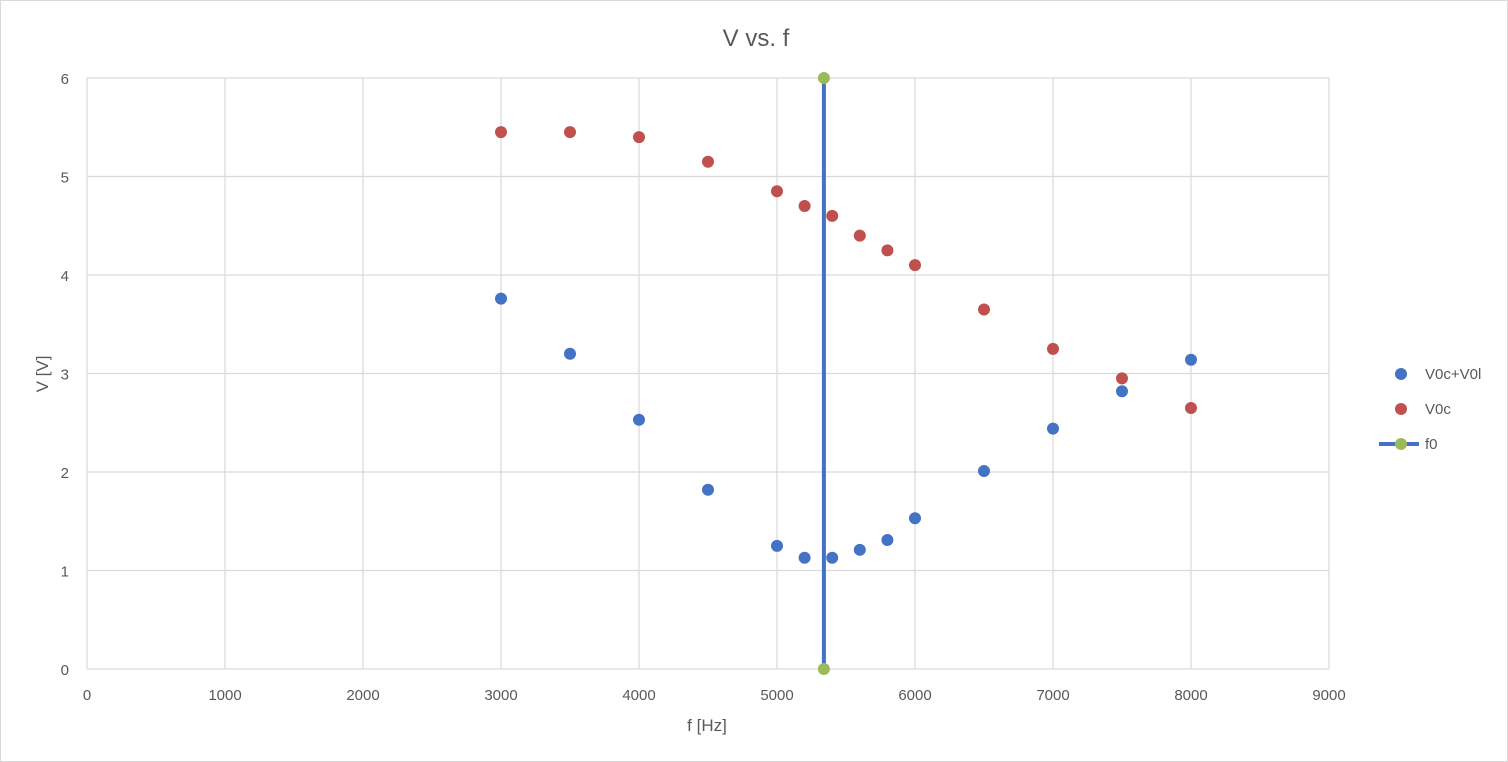  What do you see at coordinates (776, 695) in the screenshot?
I see `x-tick-label-5: 5000` at bounding box center [776, 695].